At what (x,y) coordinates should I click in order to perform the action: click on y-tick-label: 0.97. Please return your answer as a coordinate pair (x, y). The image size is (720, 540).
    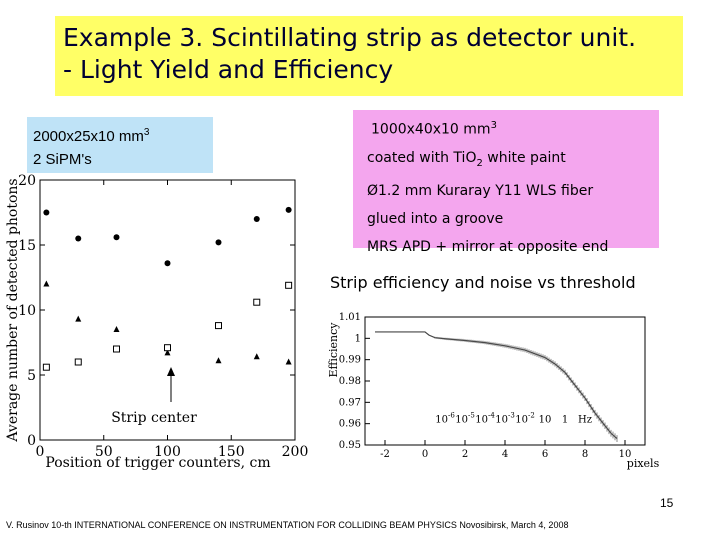
    Looking at the image, I should click on (350, 402).